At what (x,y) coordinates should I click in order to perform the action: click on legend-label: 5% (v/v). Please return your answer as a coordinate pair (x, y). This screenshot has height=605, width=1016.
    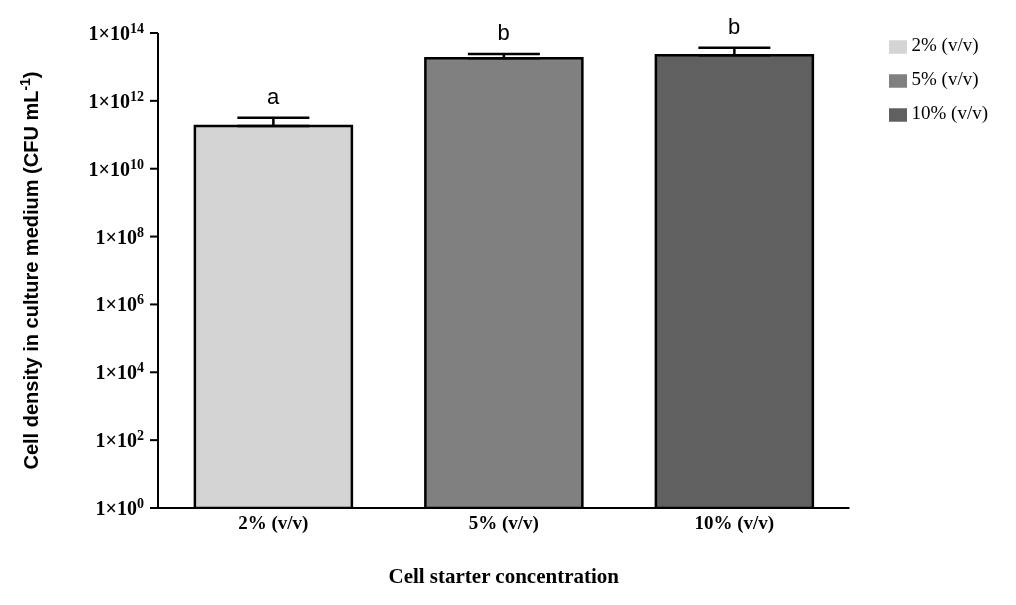
    Looking at the image, I should click on (945, 78).